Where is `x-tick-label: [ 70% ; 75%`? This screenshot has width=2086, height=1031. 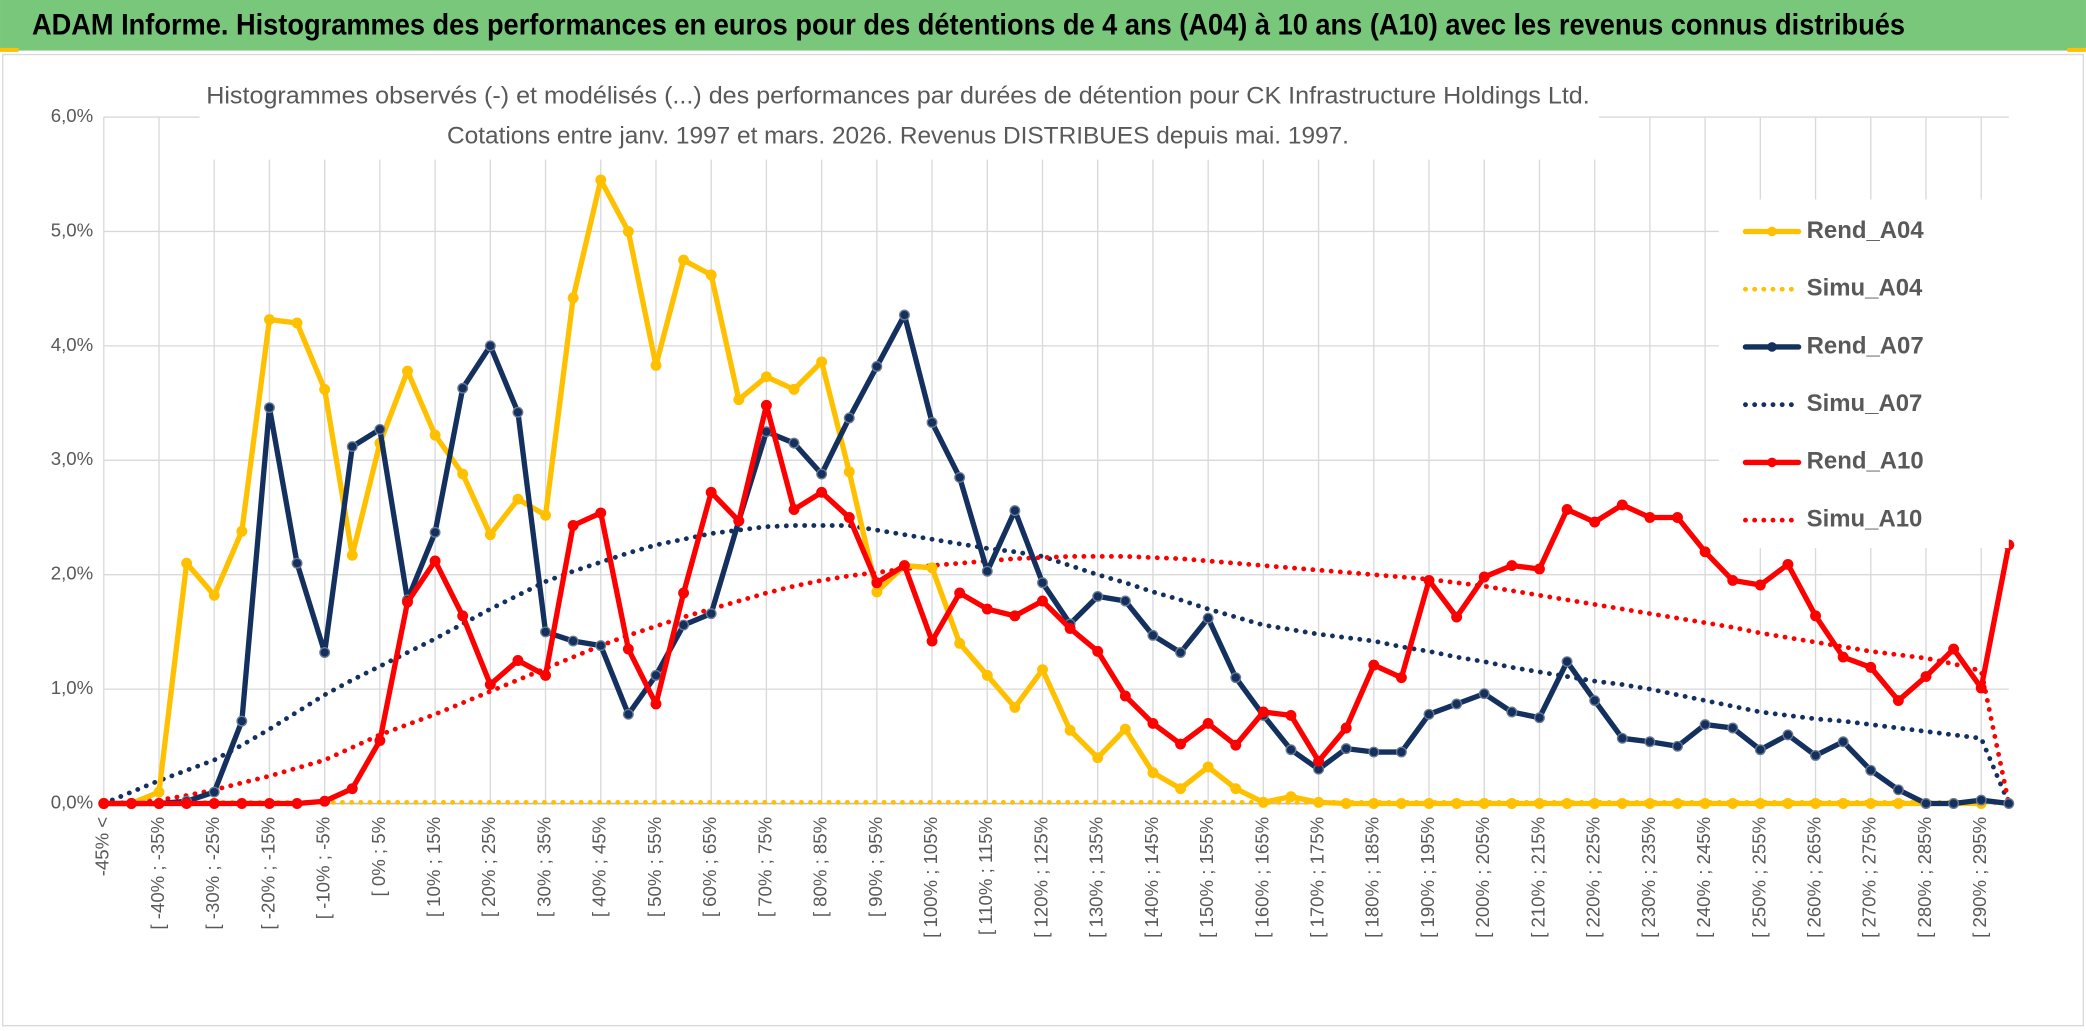
x-tick-label: [ 70% ; 75% is located at coordinates (764, 867).